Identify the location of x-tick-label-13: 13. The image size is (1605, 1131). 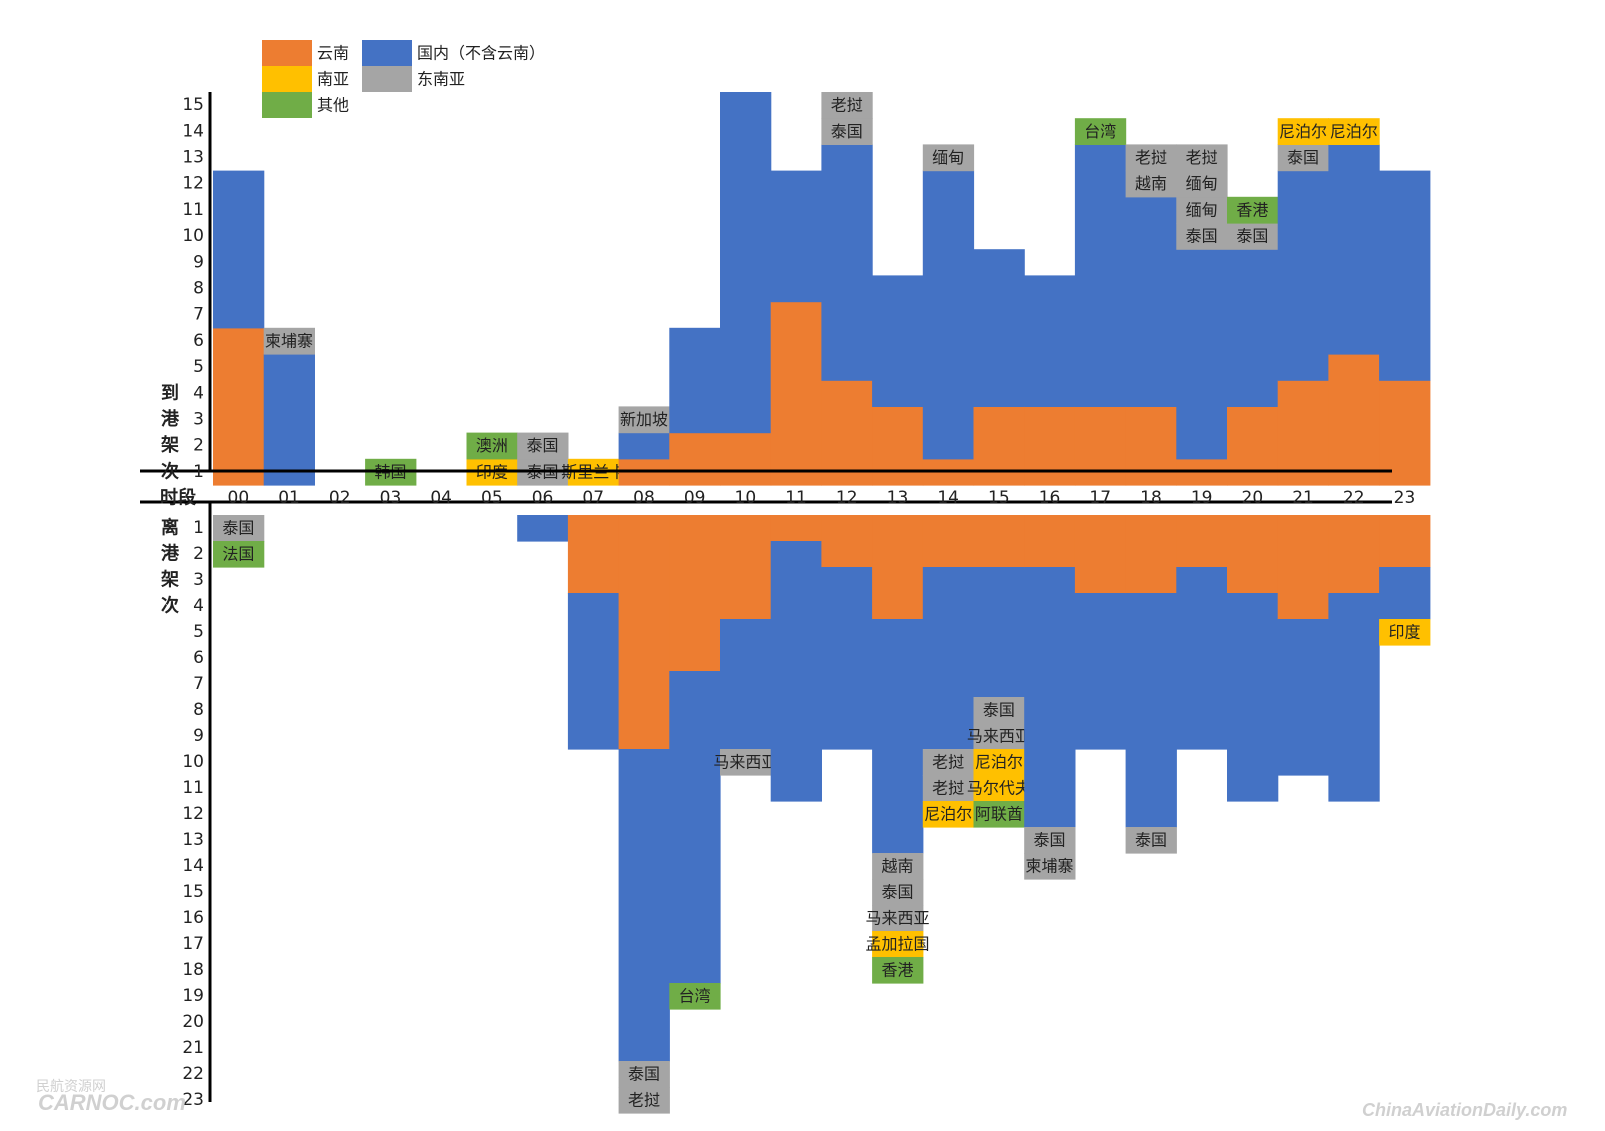
(898, 498).